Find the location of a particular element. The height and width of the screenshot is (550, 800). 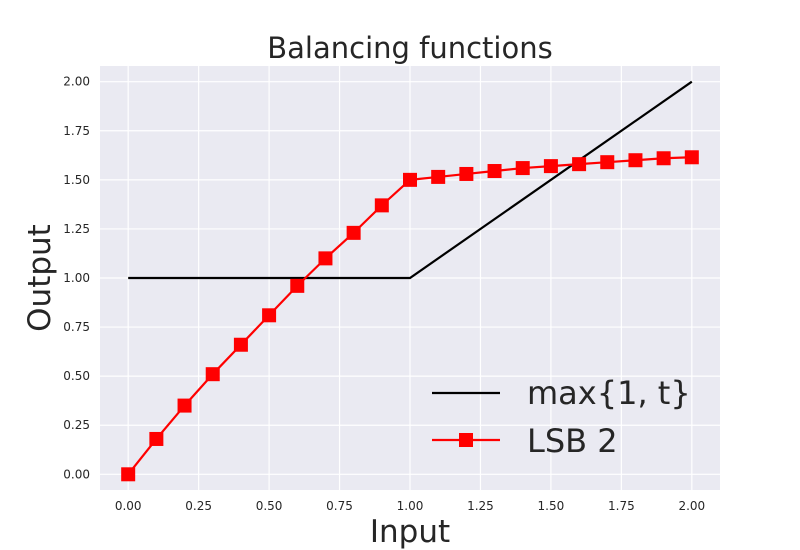

x-tick-label: 1.25 is located at coordinates (480, 506).